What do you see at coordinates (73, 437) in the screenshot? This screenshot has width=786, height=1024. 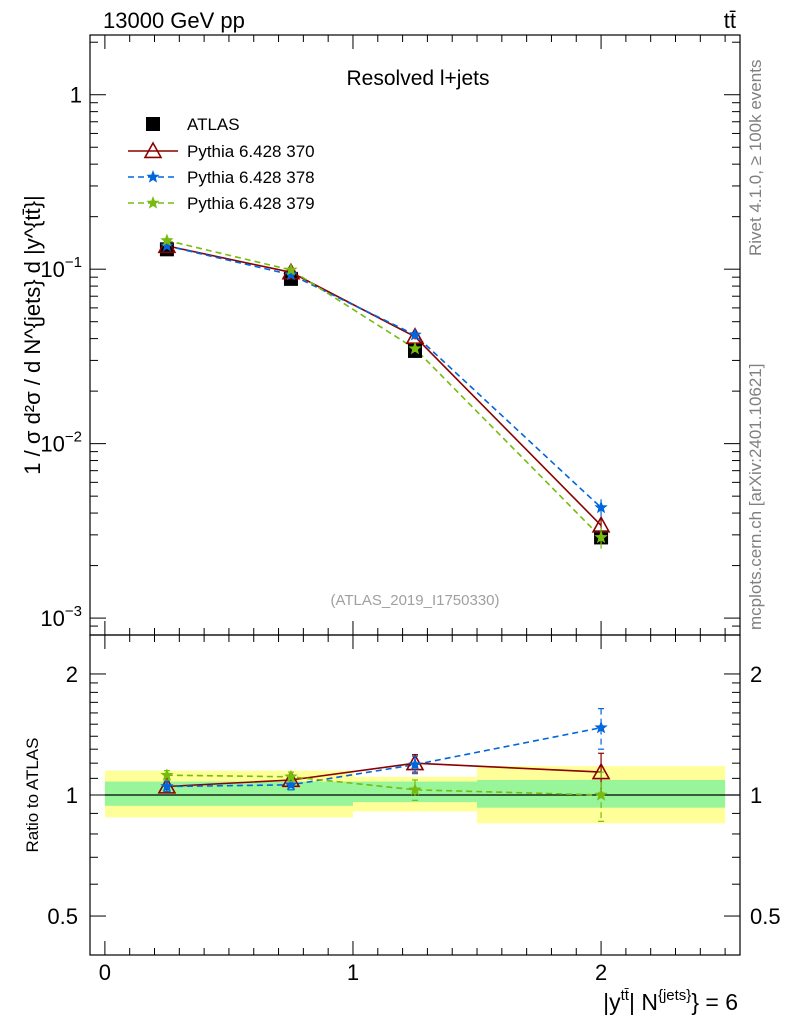 I see `tick-exponent: −2` at bounding box center [73, 437].